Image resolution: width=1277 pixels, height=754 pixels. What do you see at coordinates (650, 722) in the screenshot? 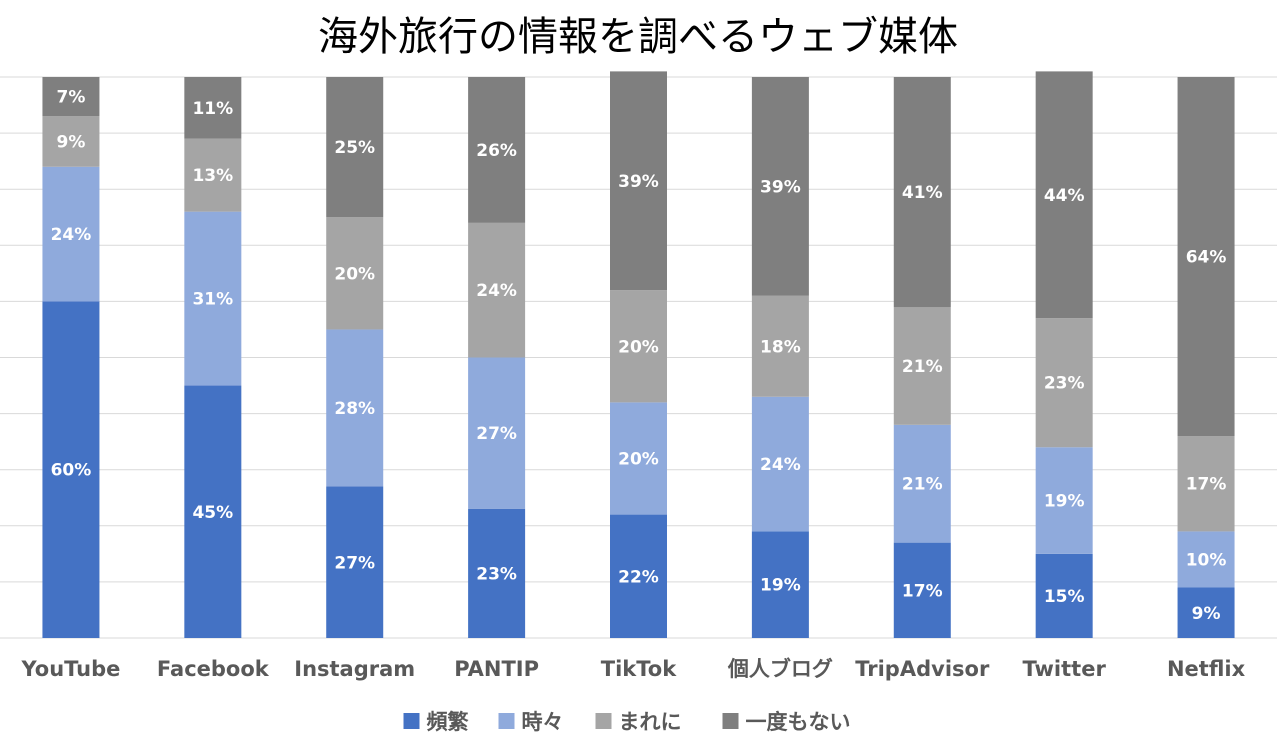
I see `legend-label: まれに` at bounding box center [650, 722].